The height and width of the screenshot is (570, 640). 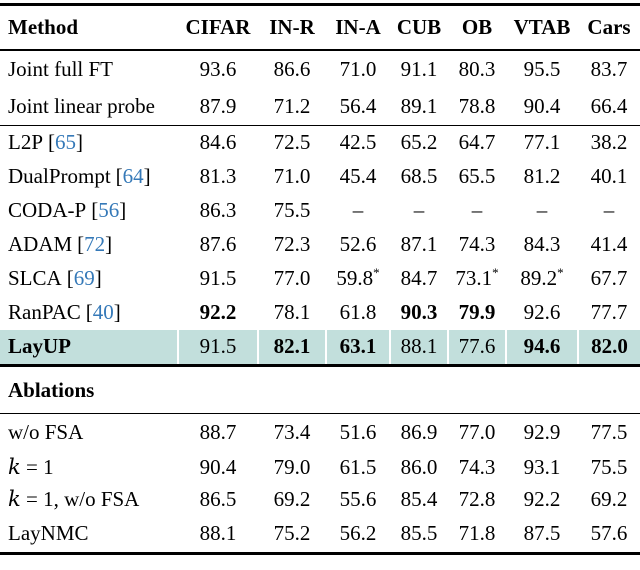 What do you see at coordinates (292, 533) in the screenshot?
I see `table-cell: 75.2` at bounding box center [292, 533].